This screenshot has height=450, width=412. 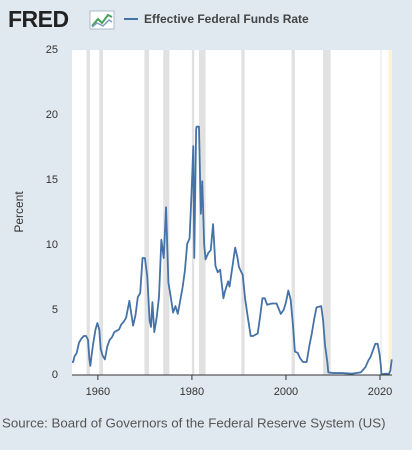 What do you see at coordinates (55, 375) in the screenshot?
I see `y-tick-label: 0` at bounding box center [55, 375].